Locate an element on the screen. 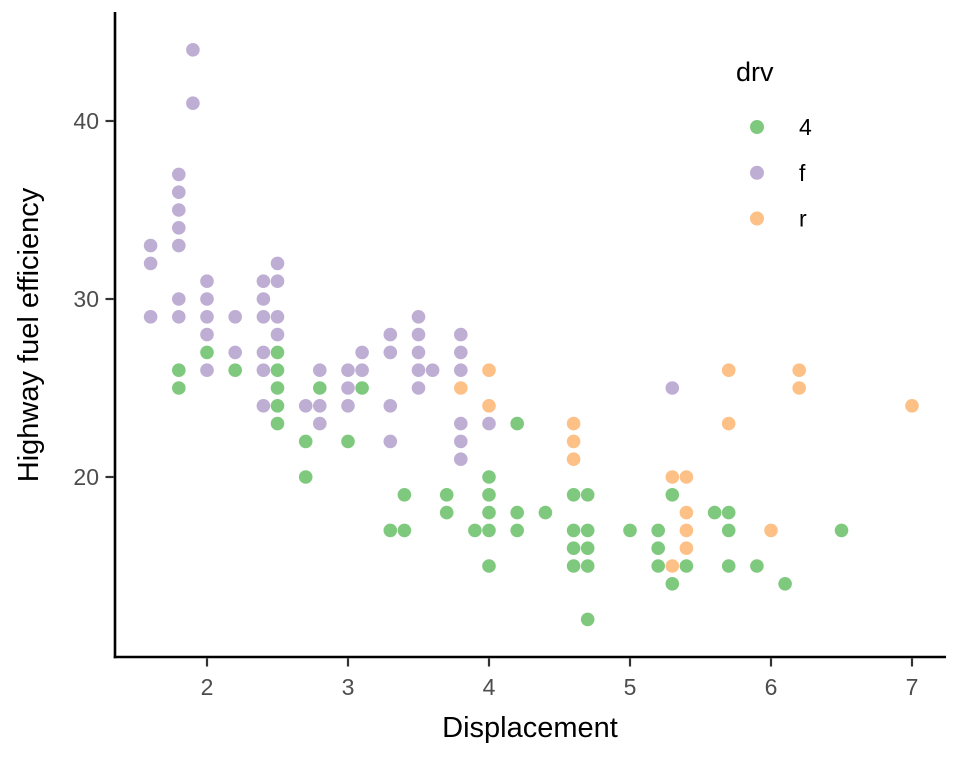 The width and height of the screenshot is (960, 768). legend-label-r: r is located at coordinates (803, 219).